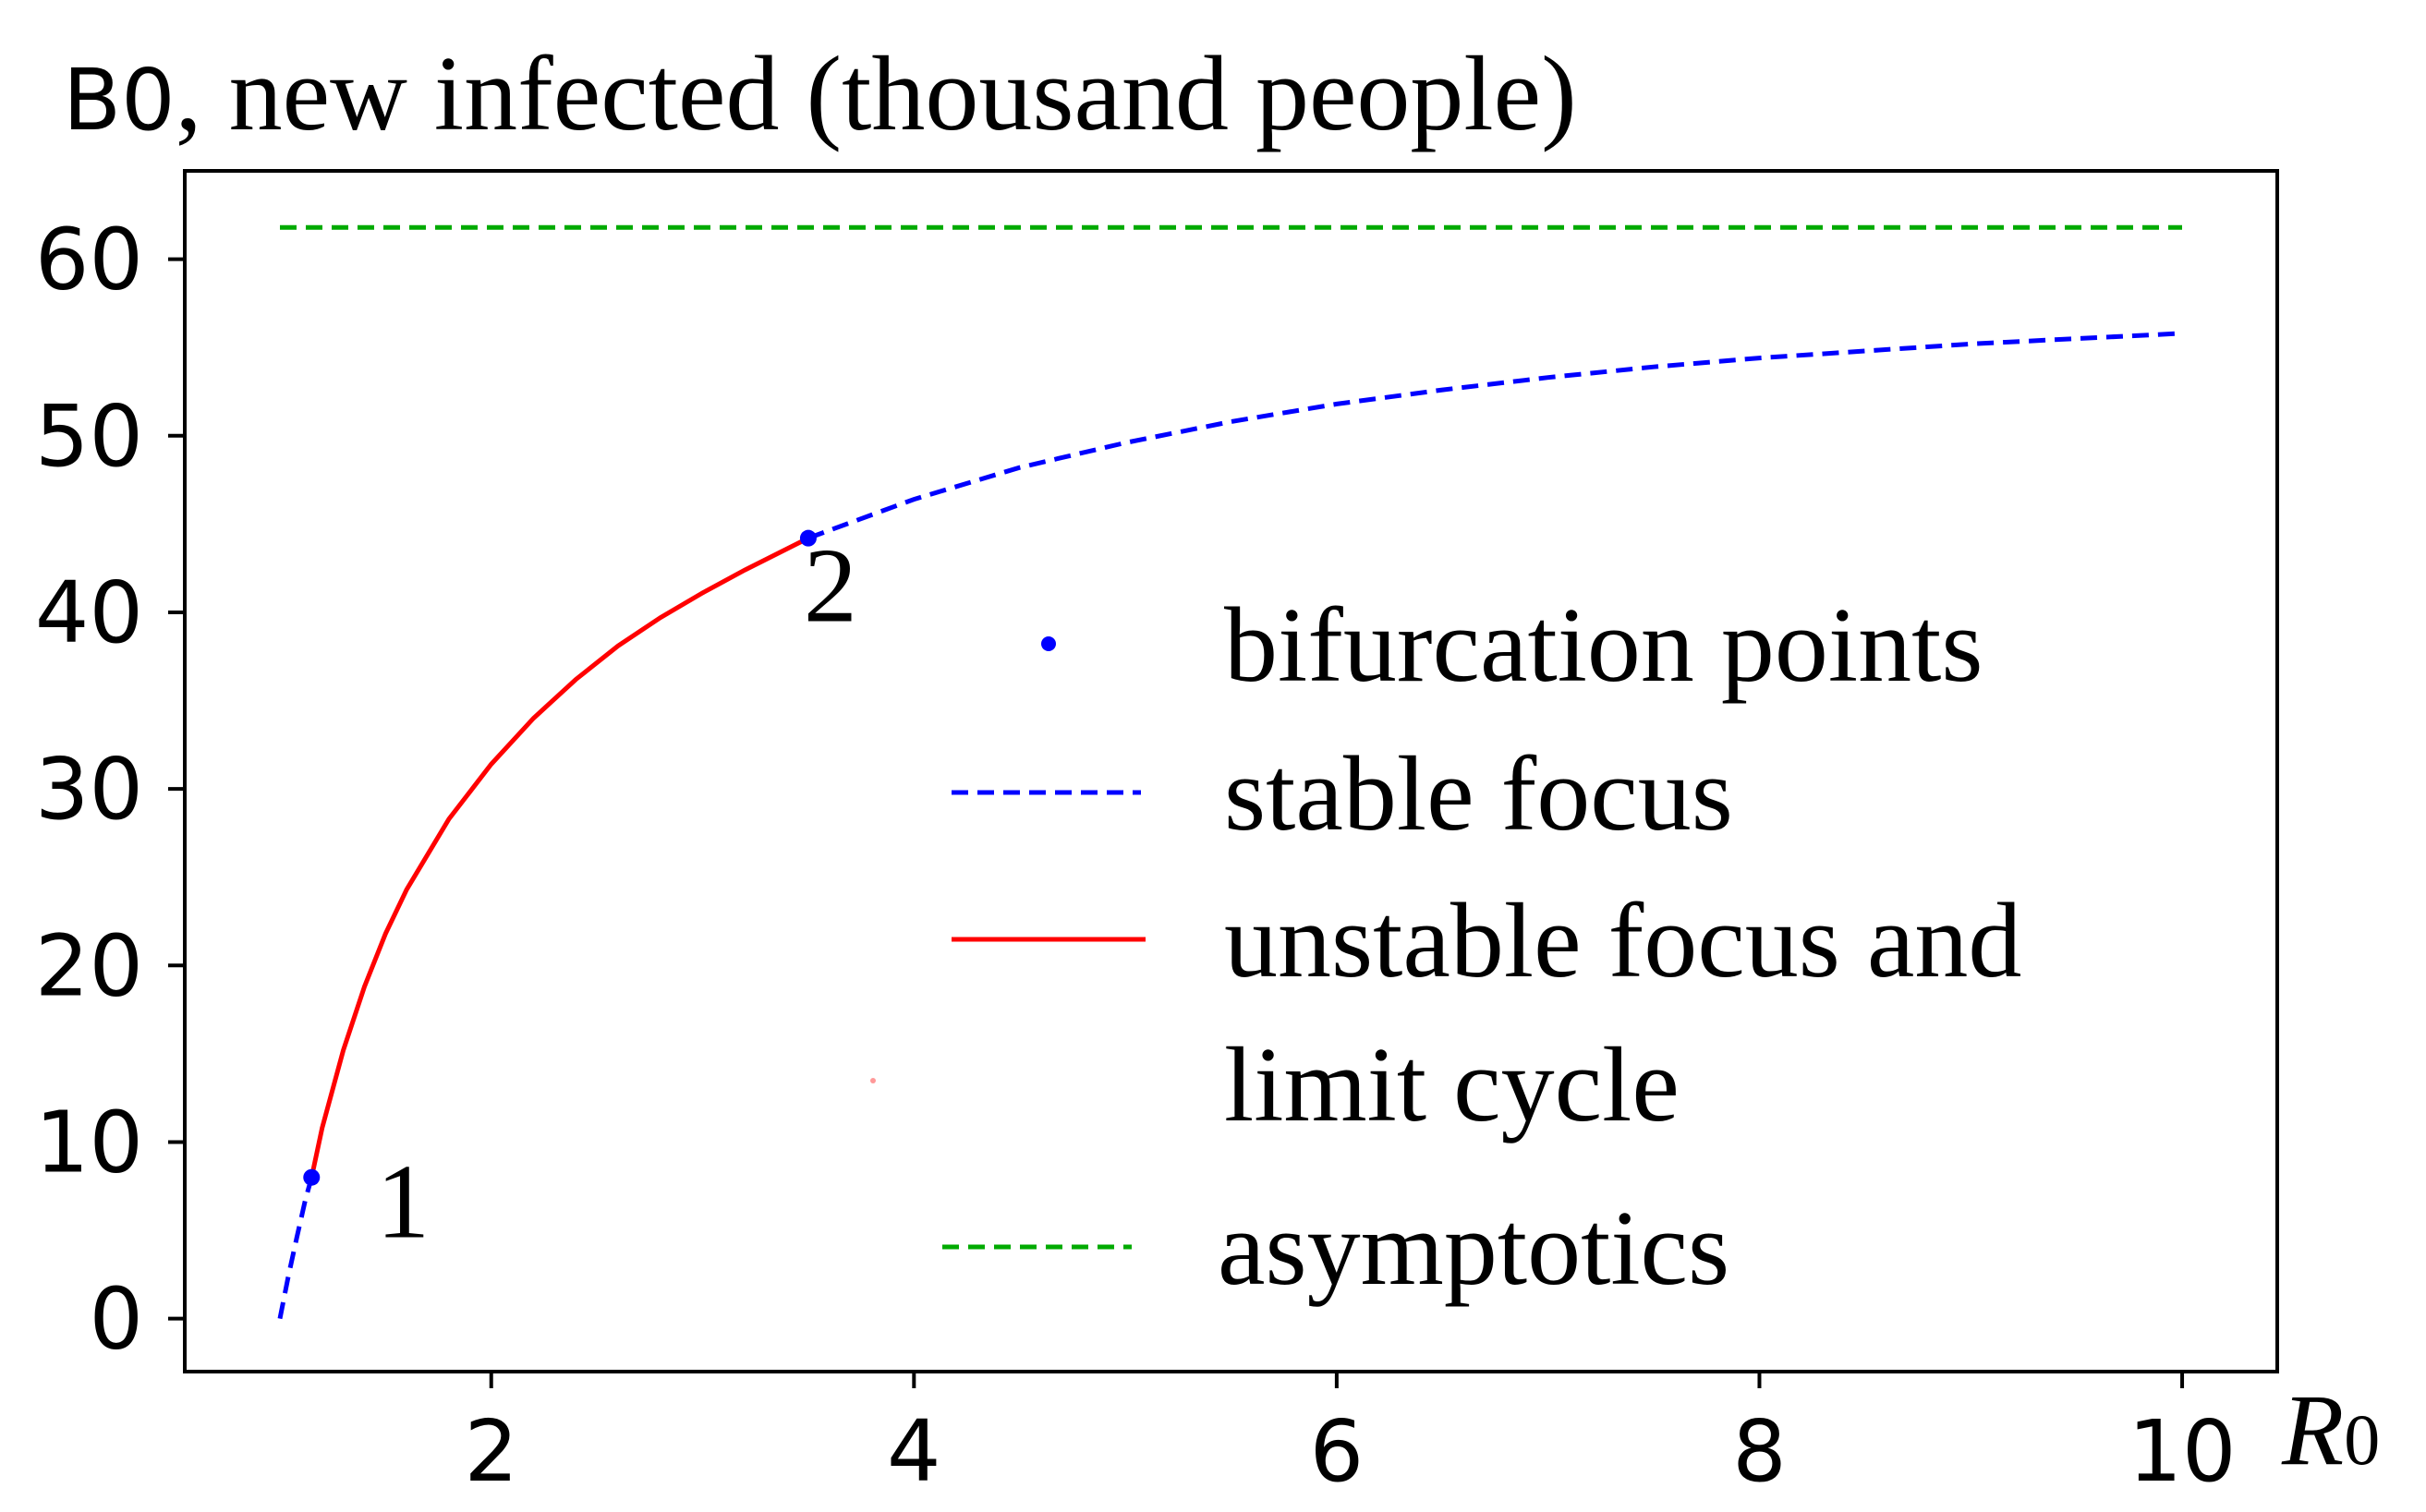 Image resolution: width=2426 pixels, height=1512 pixels. I want to click on y-tick-label: 0, so click(116, 1319).